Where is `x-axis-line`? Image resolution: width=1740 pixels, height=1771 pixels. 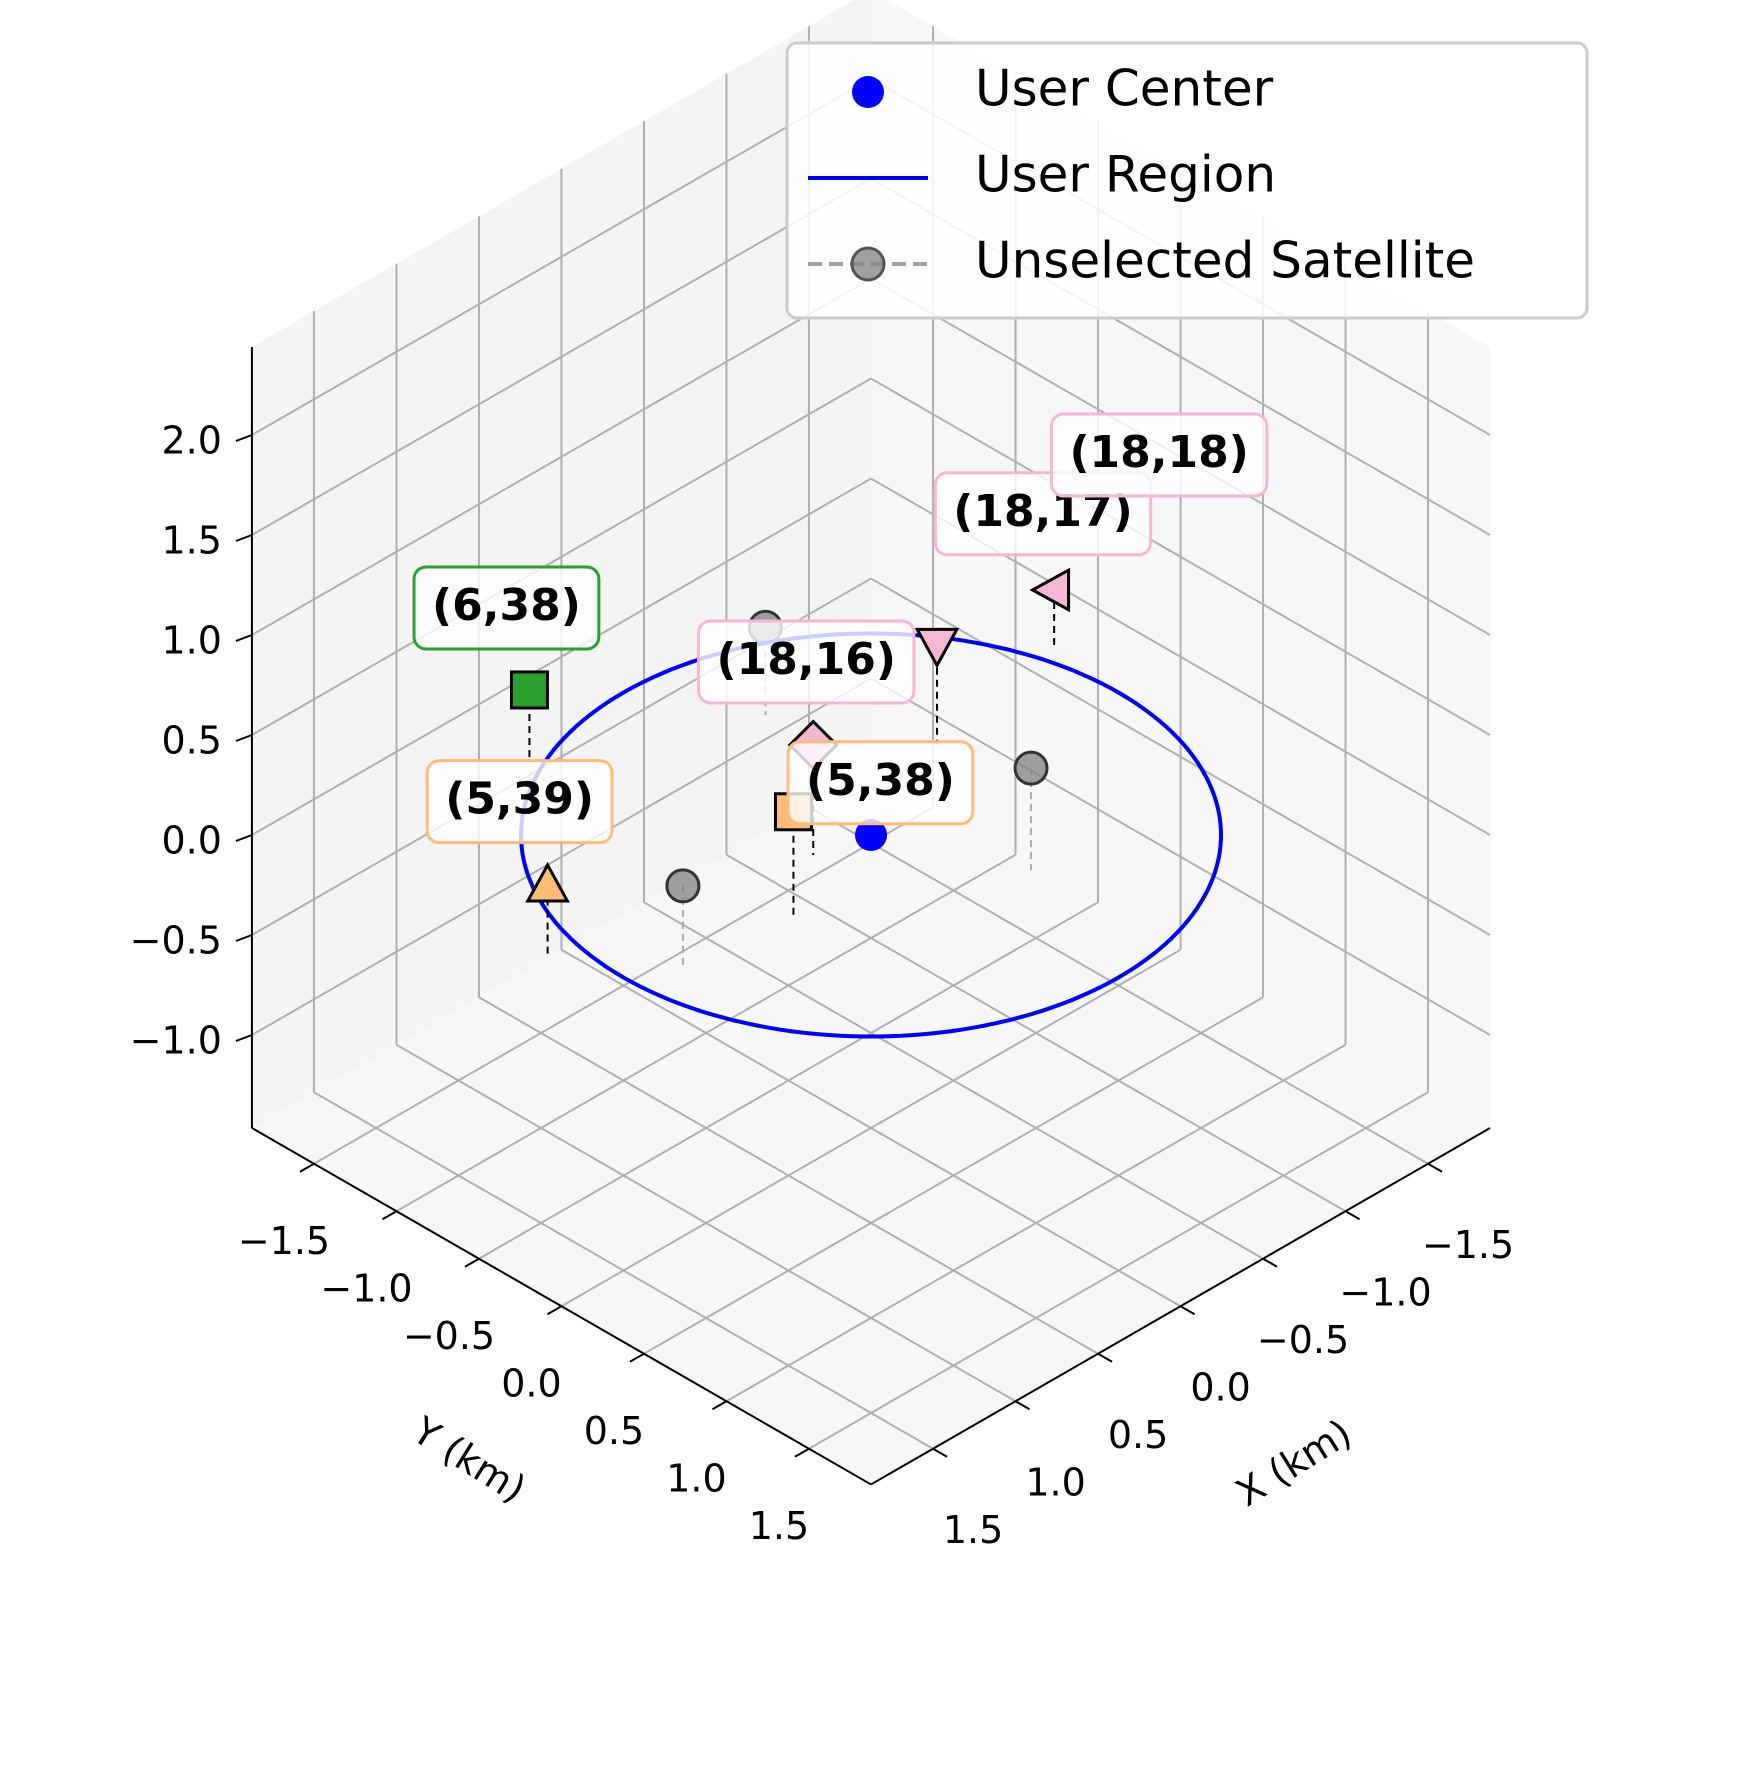 x-axis-line is located at coordinates (1180, 1306).